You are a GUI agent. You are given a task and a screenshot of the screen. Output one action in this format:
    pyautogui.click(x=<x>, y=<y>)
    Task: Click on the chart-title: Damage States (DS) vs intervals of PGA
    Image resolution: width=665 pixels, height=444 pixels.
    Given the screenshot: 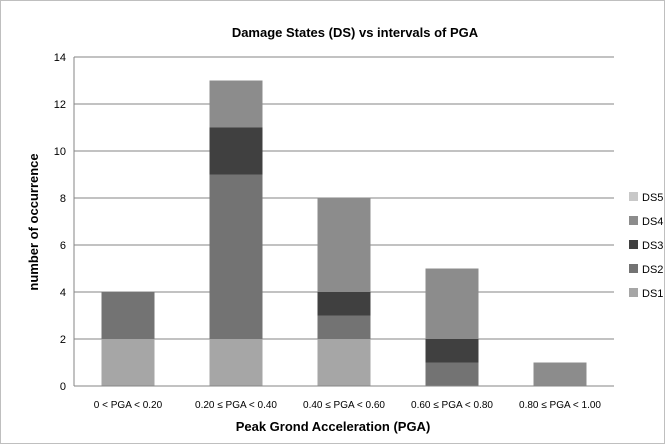 What is the action you would take?
    pyautogui.click(x=355, y=32)
    